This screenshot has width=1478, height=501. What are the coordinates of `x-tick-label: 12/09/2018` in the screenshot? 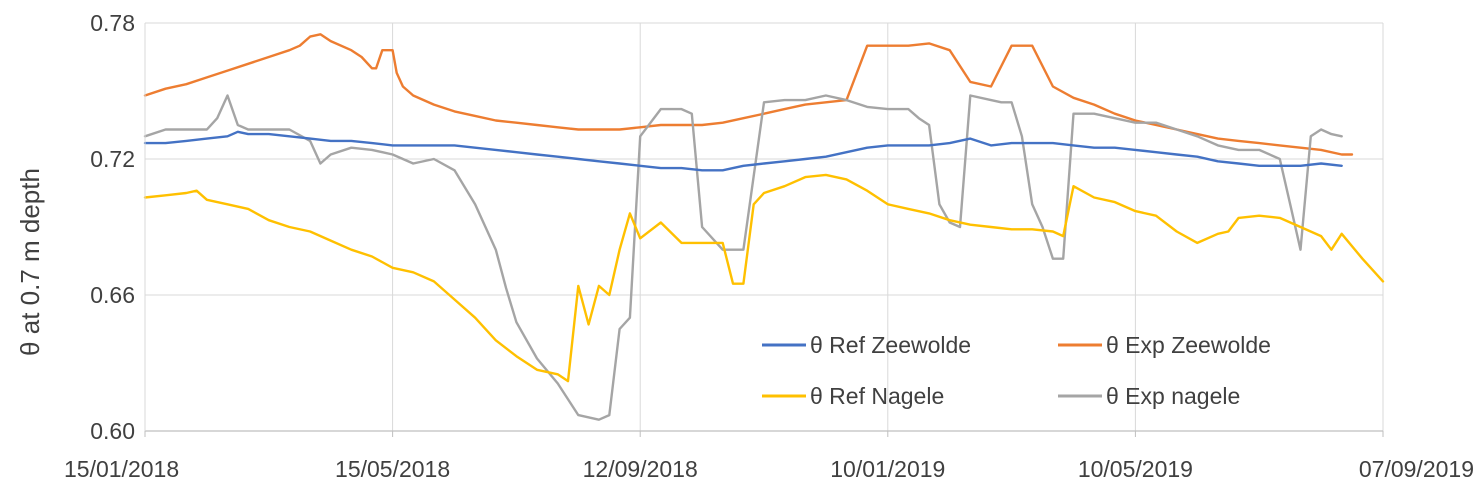 It's located at (640, 469).